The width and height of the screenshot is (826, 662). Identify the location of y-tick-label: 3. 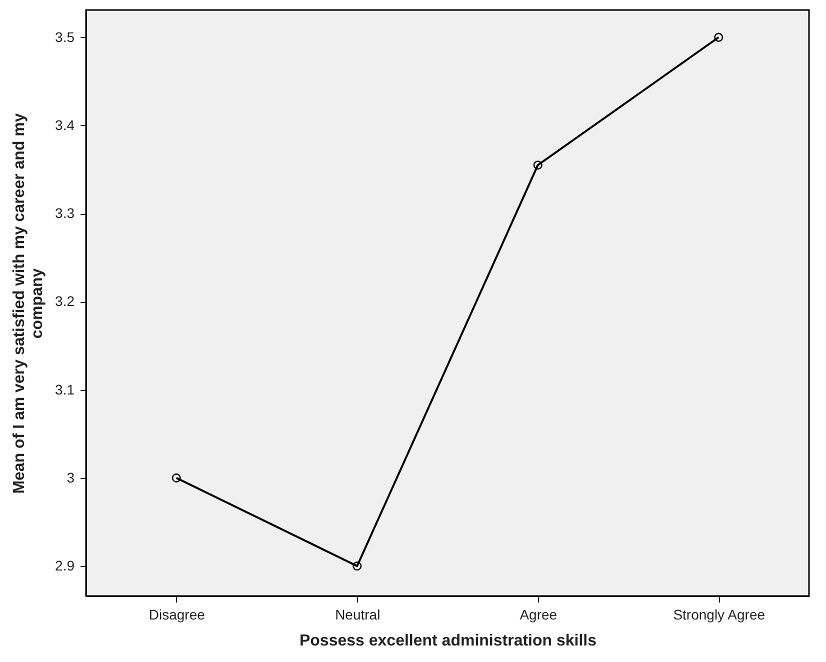
(70, 477).